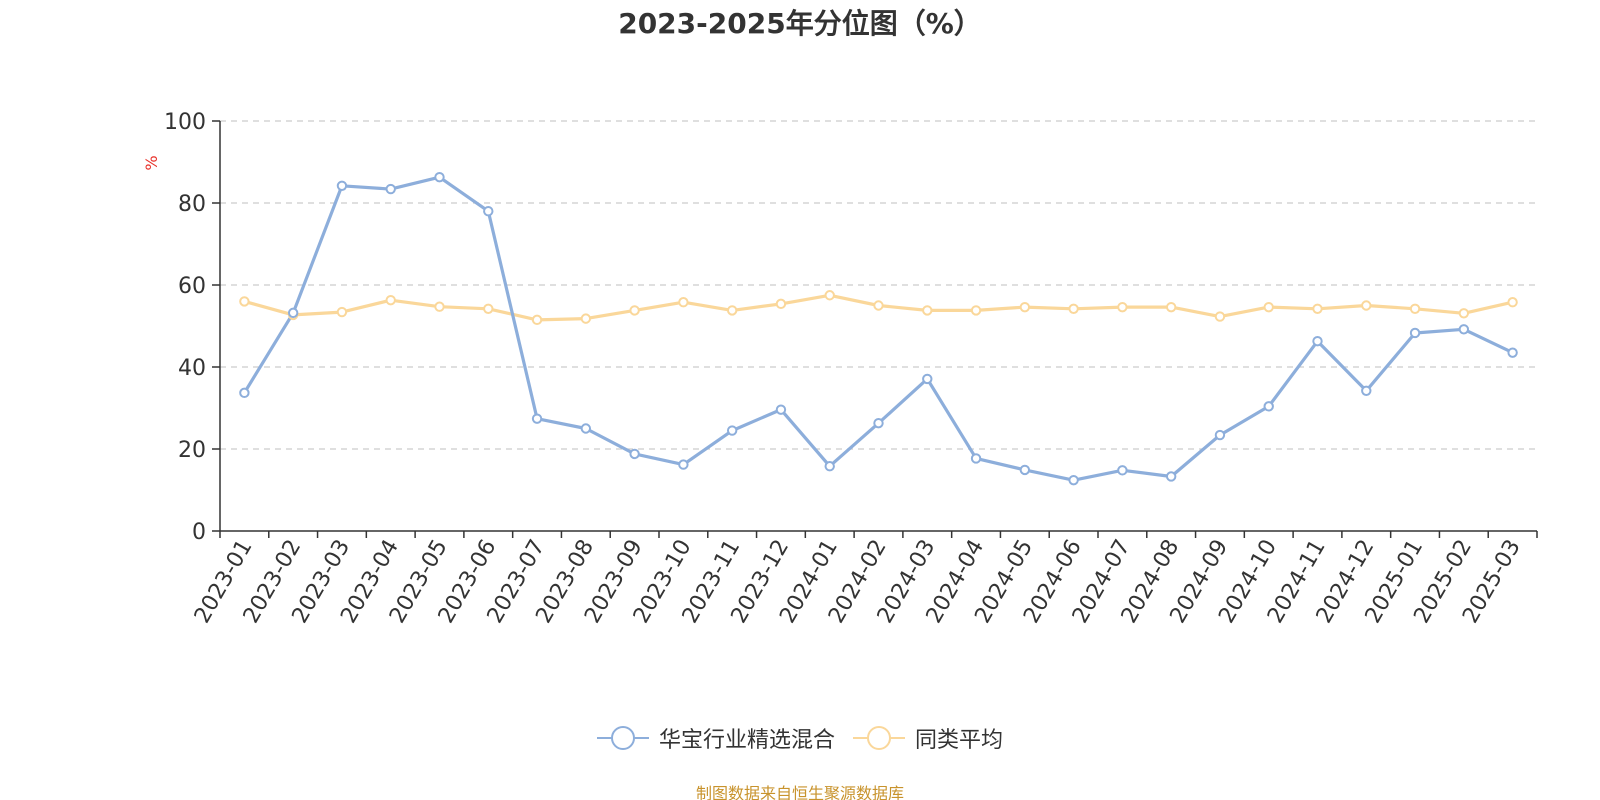 The image size is (1600, 800). Describe the element at coordinates (192, 286) in the screenshot. I see `y-tick-label-60: 60` at that location.